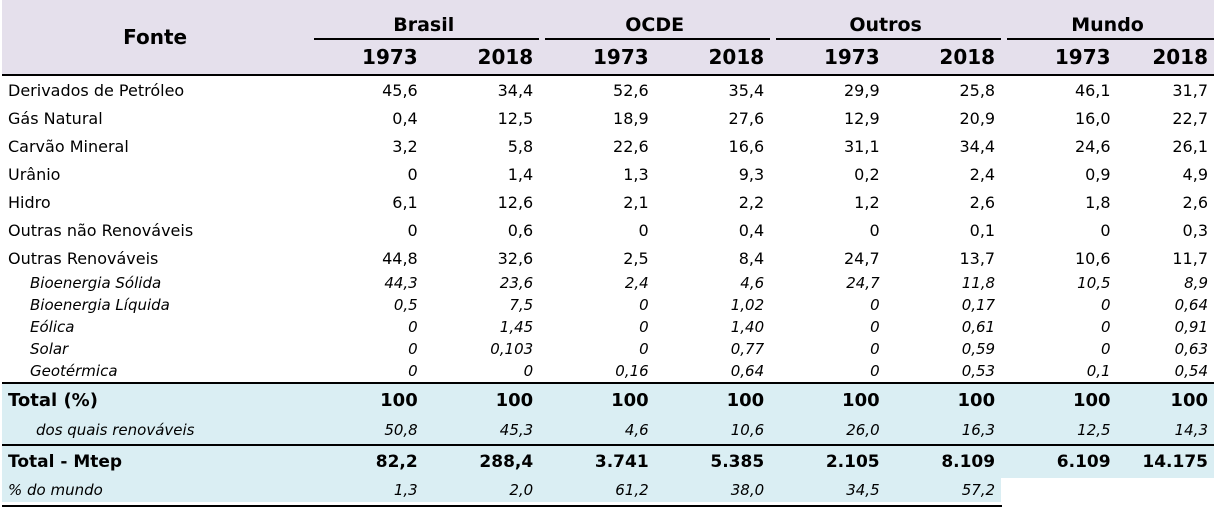 Image resolution: width=1215 pixels, height=510 pixels. Describe the element at coordinates (1092, 90) in the screenshot. I see `table-cell: 46,1` at that location.